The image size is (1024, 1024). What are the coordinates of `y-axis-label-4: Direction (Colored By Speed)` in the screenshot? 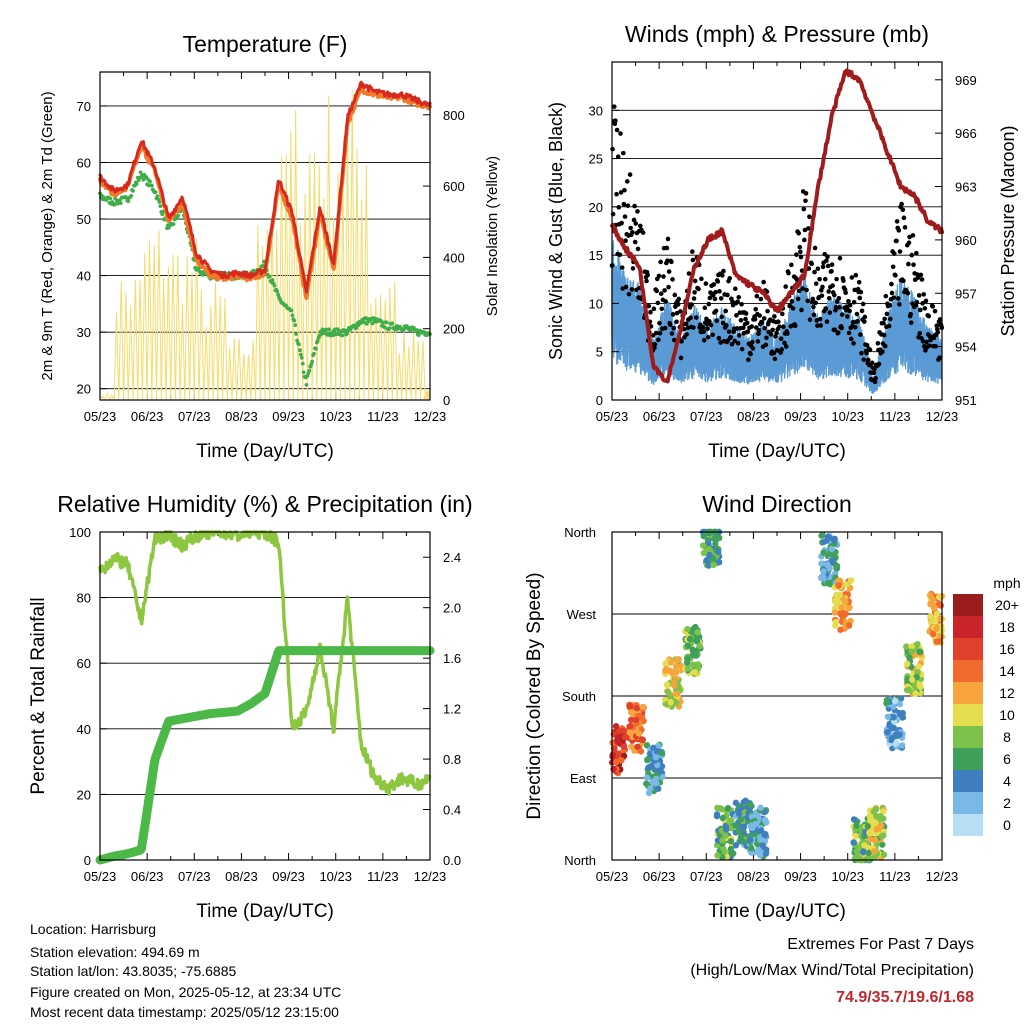 It's located at (534, 695).